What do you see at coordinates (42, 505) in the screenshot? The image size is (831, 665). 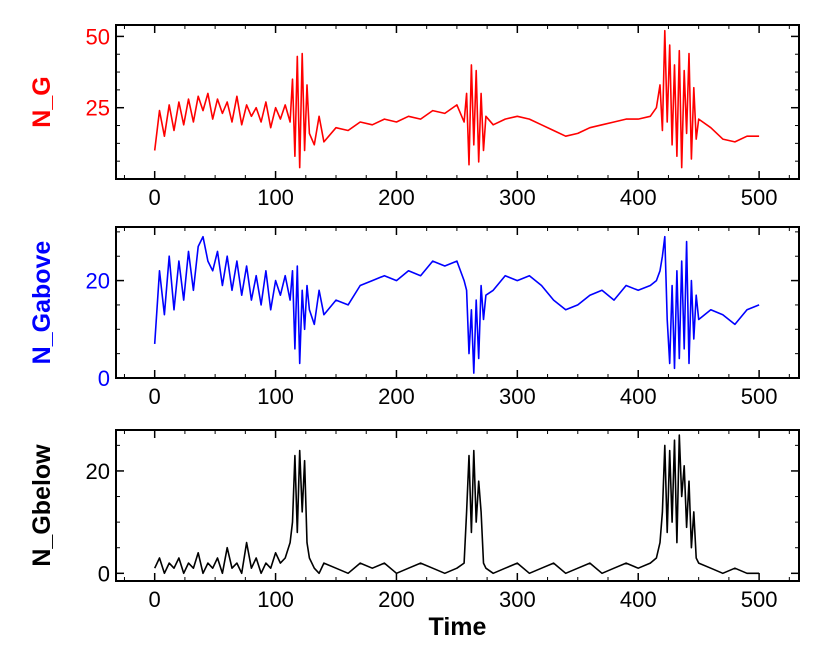 I see `y-axis-title: N_Gbelow` at bounding box center [42, 505].